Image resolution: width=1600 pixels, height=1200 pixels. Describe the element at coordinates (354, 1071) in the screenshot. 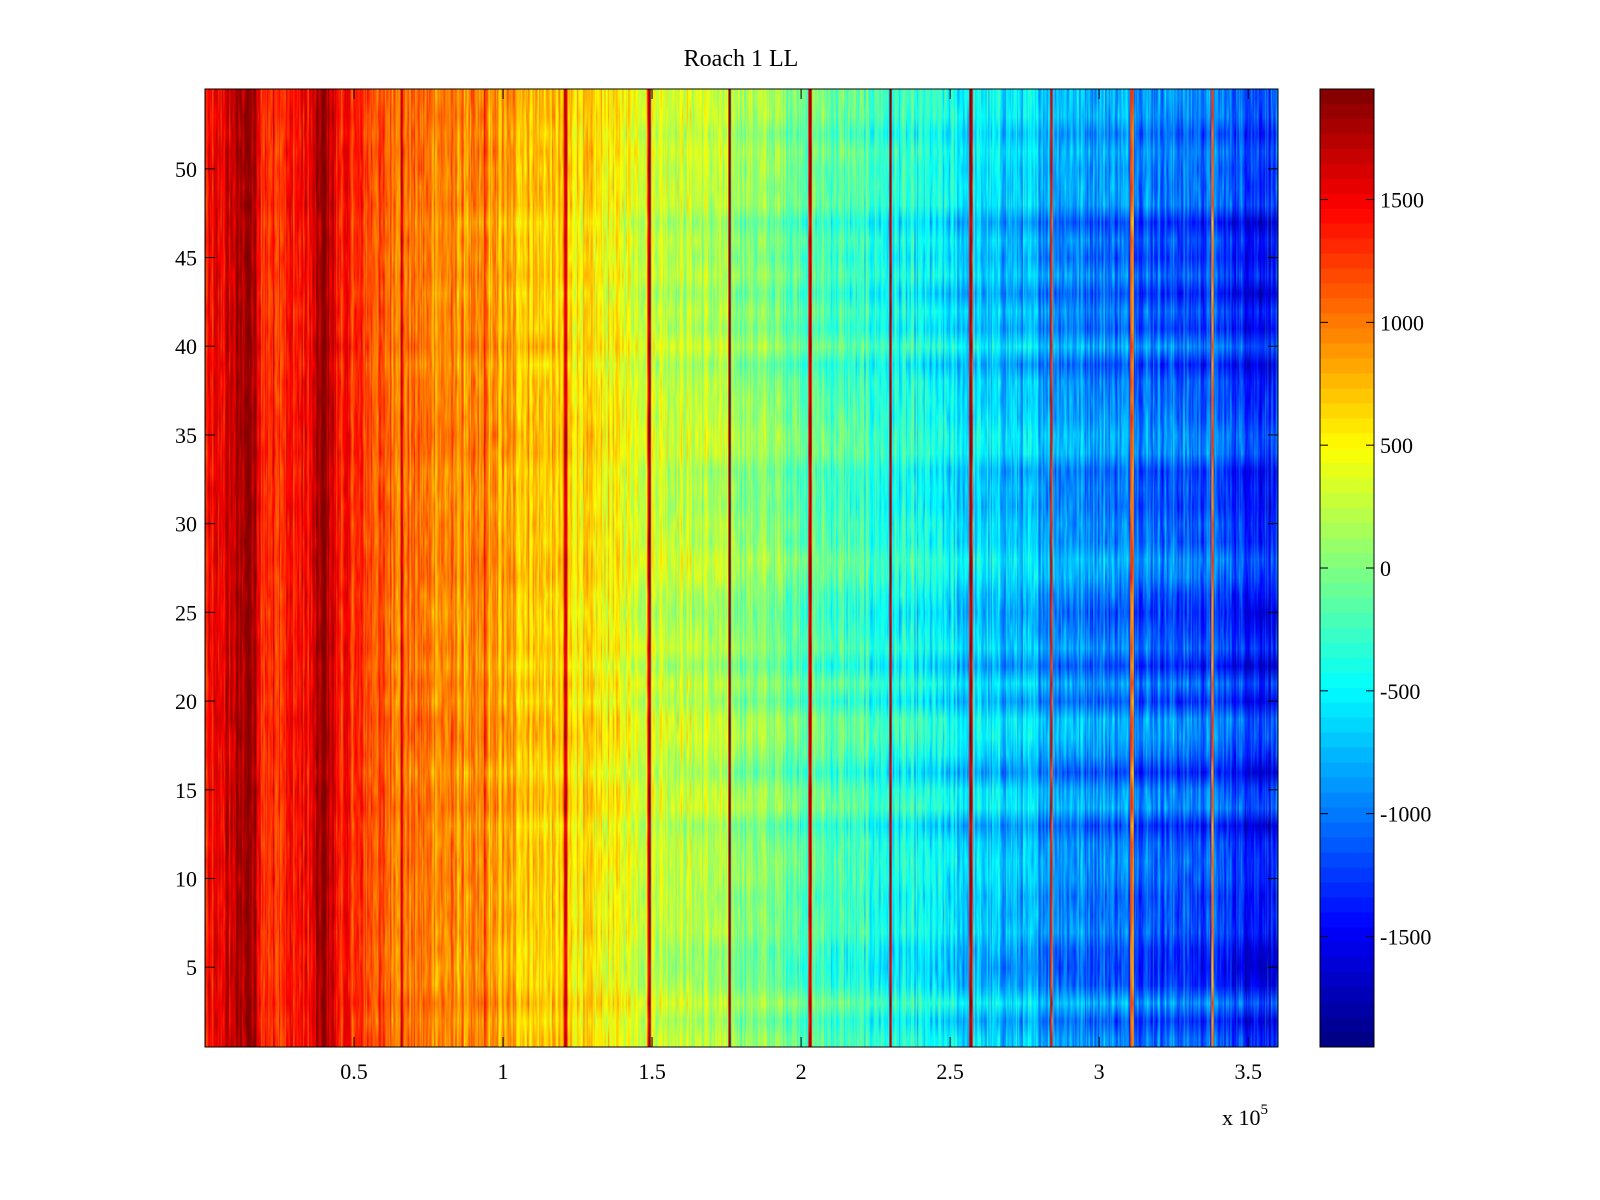

I see `x-tick-label: 0.5` at that location.